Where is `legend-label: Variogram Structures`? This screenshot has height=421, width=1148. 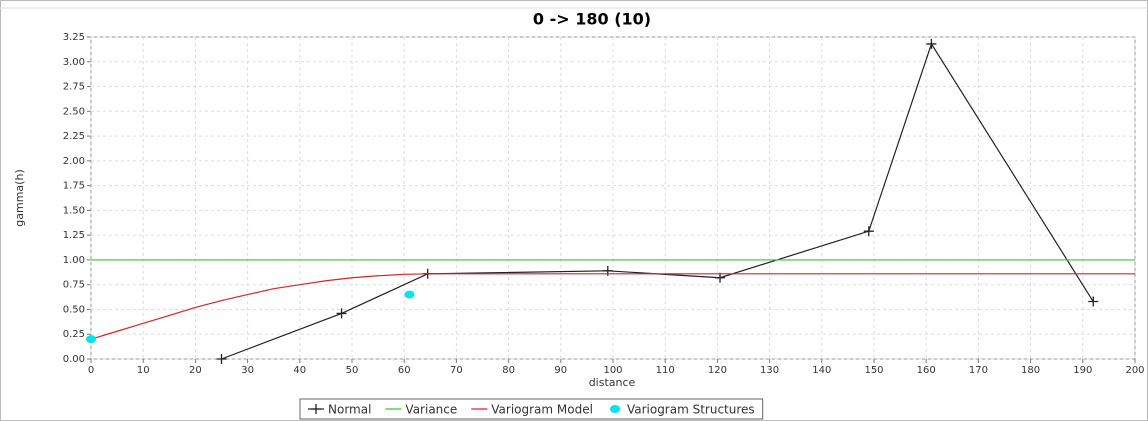
legend-label: Variogram Structures is located at coordinates (691, 410).